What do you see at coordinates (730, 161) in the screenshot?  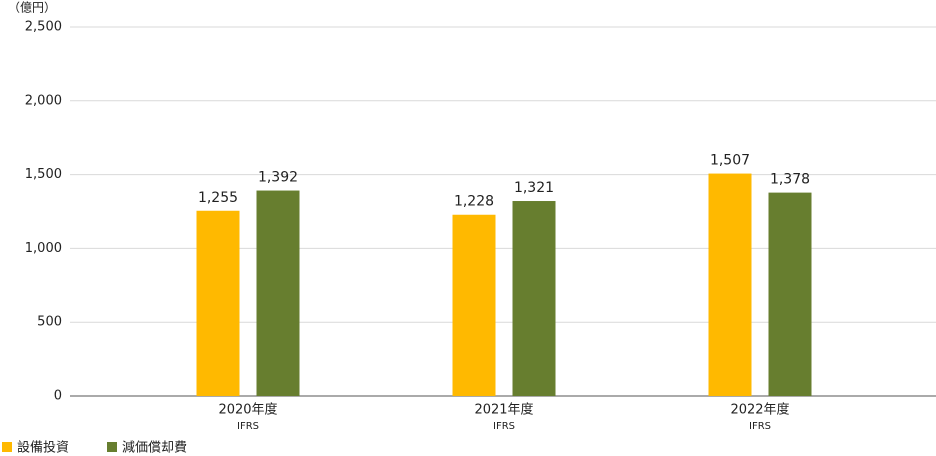 I see `value-label: 1,507` at bounding box center [730, 161].